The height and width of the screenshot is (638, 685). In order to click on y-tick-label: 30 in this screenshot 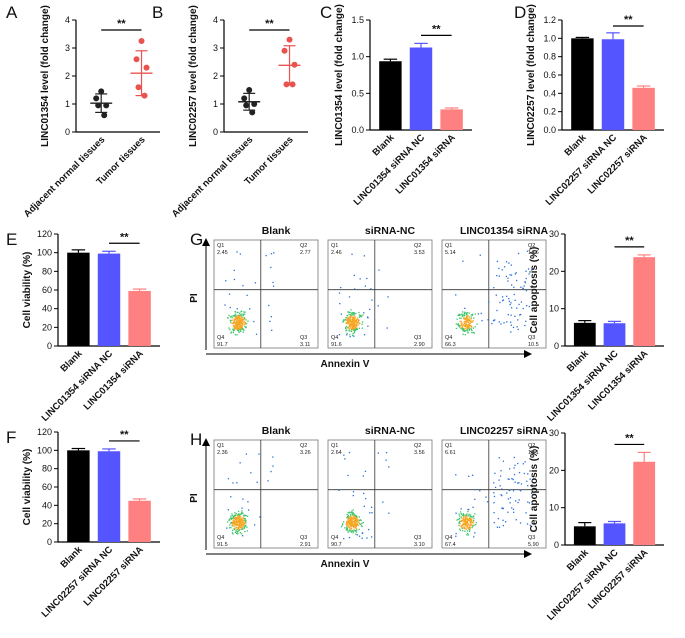, I will do `click(554, 433)`.